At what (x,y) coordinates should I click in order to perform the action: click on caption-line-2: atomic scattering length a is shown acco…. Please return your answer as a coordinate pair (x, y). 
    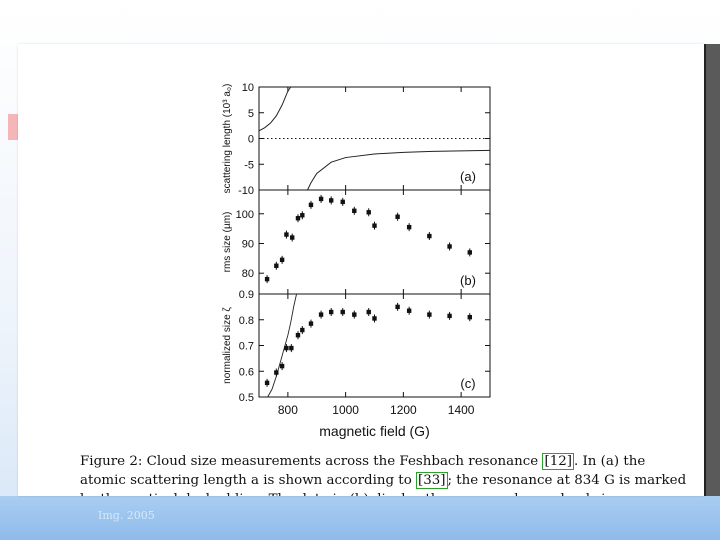
    Looking at the image, I should click on (383, 480).